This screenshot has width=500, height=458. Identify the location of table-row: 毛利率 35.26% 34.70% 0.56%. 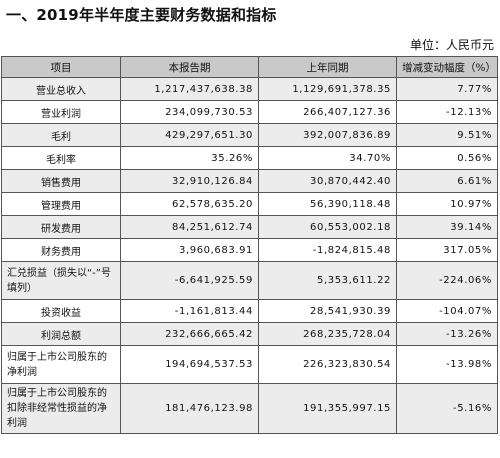
(249, 158).